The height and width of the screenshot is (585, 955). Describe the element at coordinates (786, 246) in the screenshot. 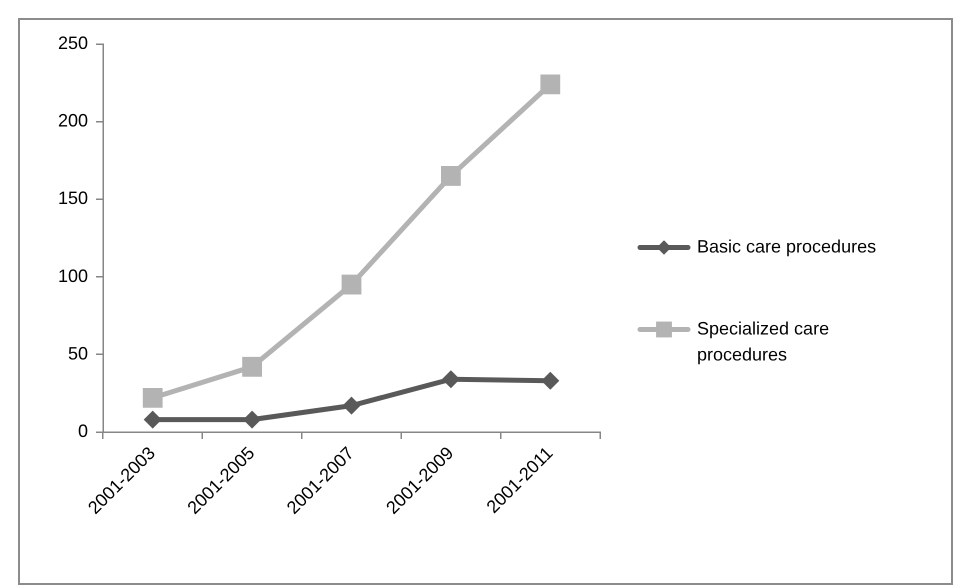

I see `legend-label: Basic care procedures` at that location.